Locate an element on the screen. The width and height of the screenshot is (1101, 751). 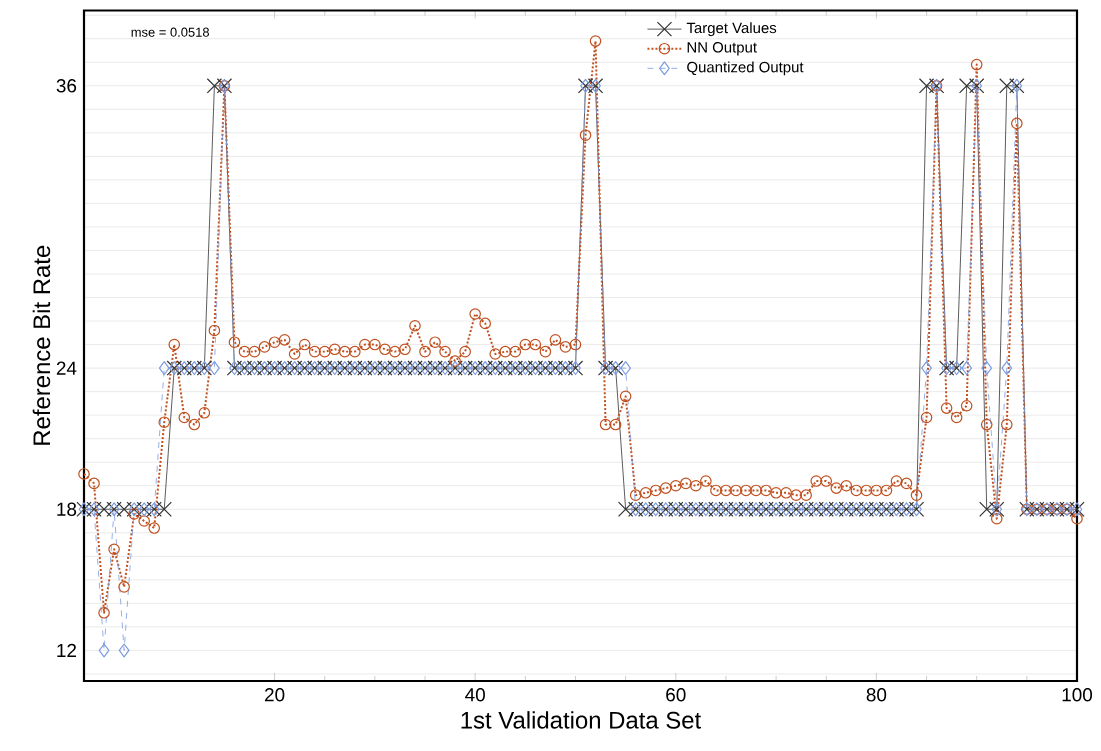
annotation: mse = 0.0518 is located at coordinates (170, 32).